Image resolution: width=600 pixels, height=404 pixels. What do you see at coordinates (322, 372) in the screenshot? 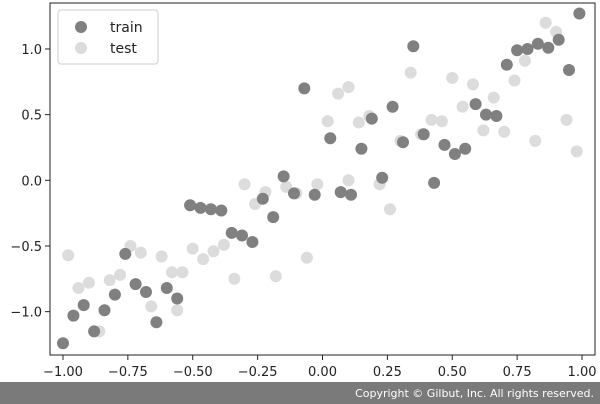
I see `x-tick-label: 0.00` at bounding box center [322, 372].